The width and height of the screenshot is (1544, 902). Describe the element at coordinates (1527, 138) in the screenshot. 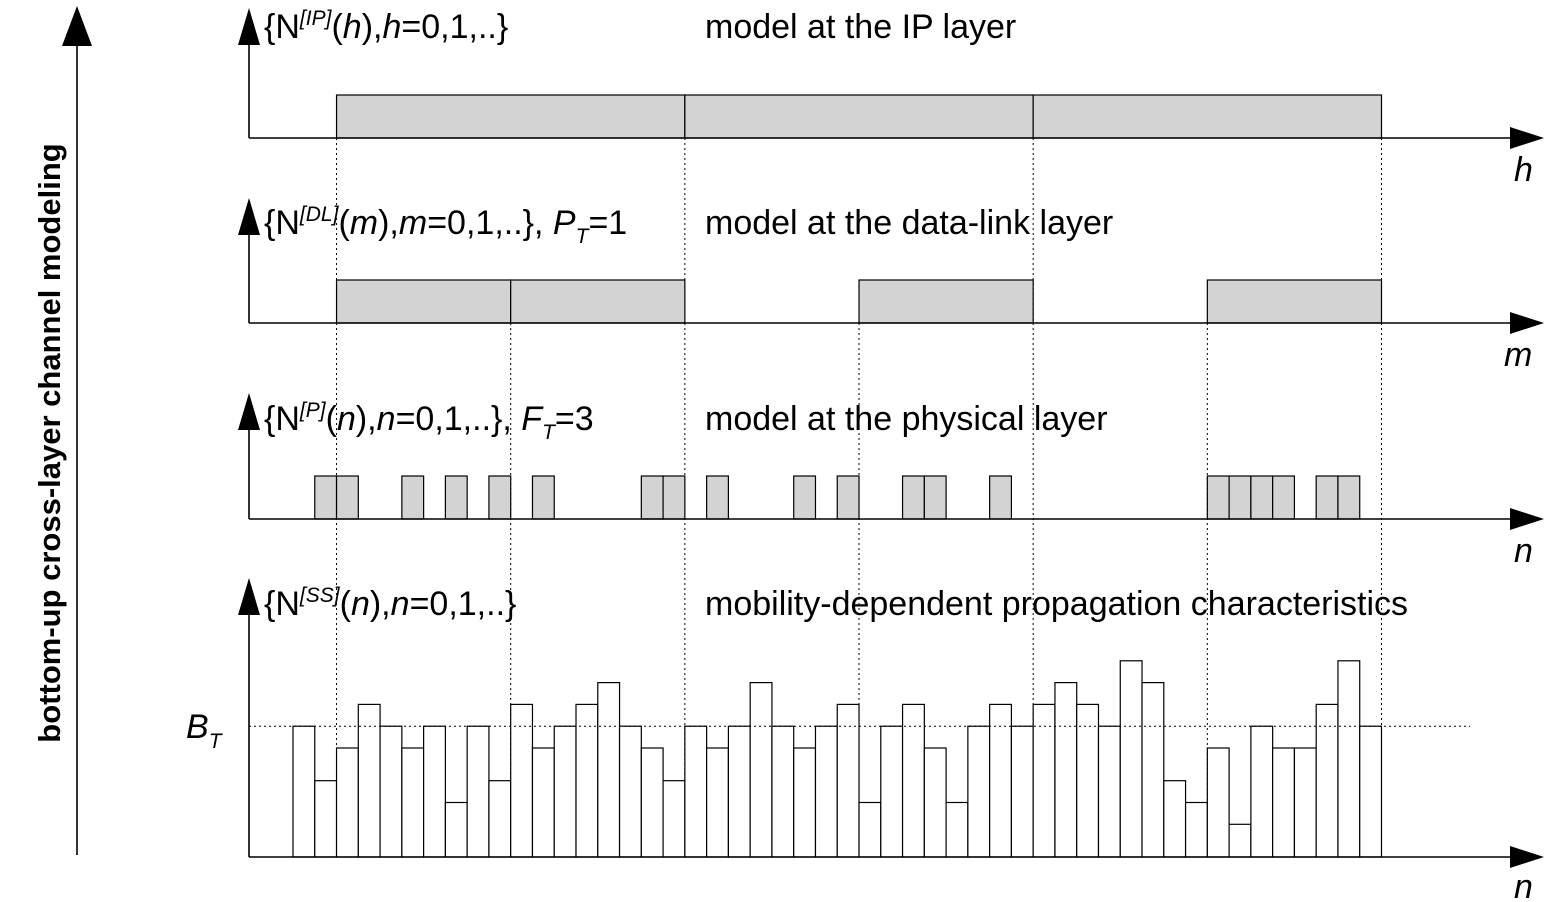

I see `ip-x-arrow-head` at that location.